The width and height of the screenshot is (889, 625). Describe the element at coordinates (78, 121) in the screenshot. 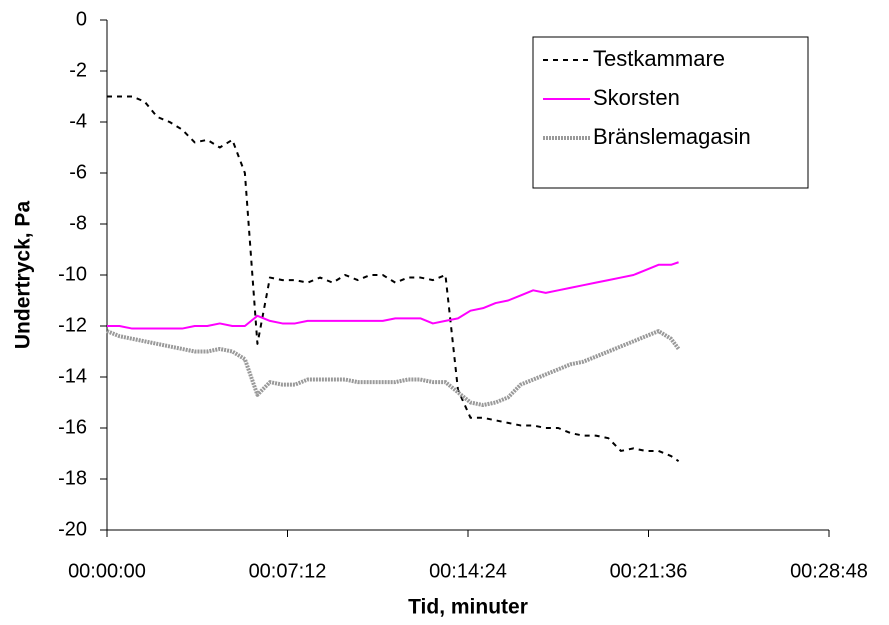

I see `y-tick-label: -4` at that location.